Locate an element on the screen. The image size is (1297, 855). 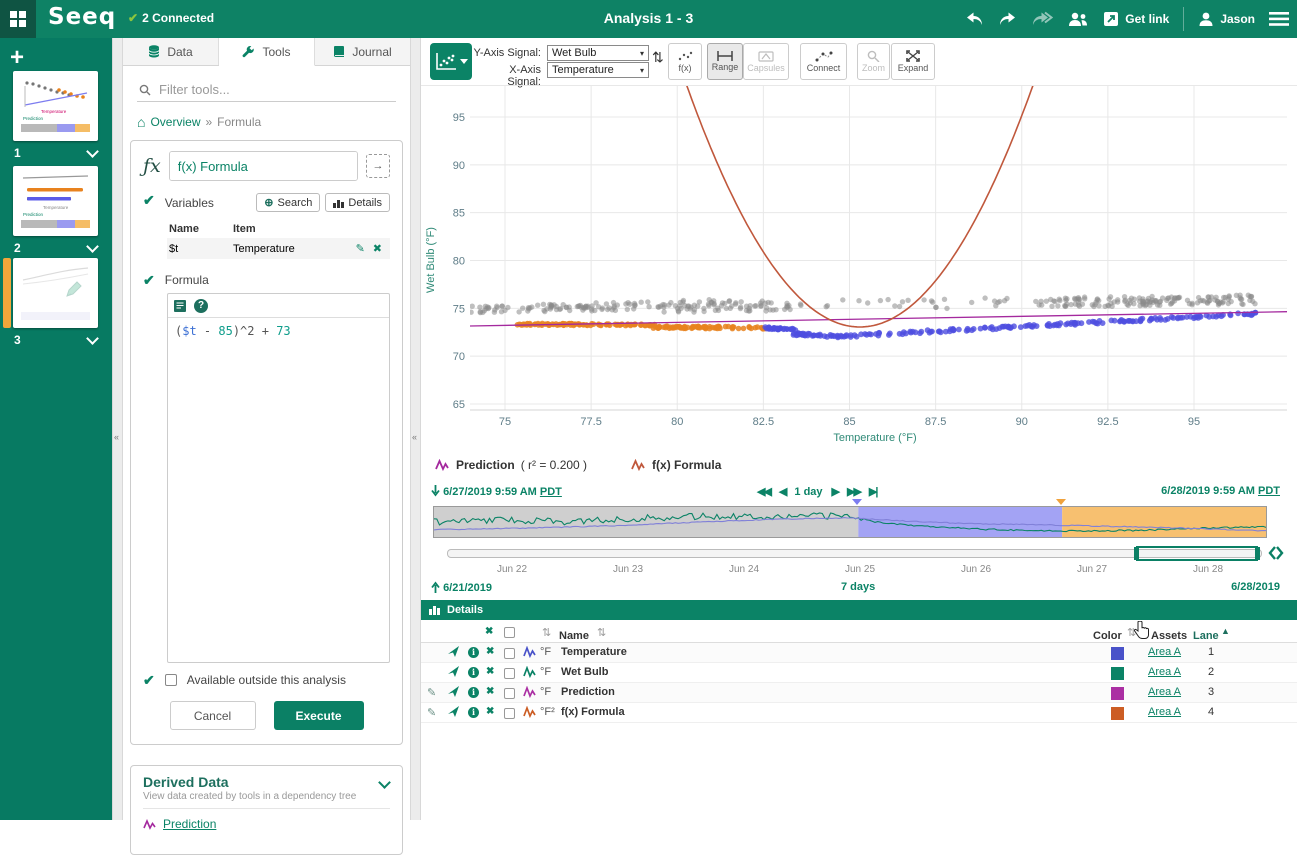
legend-item: Prediction( r² = 0.200 ) is located at coordinates (511, 465).